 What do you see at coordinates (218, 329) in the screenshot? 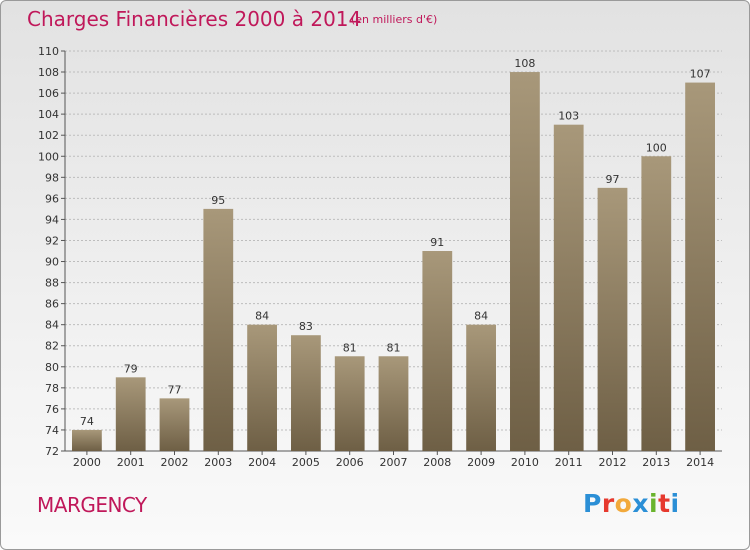
I see `bar-2003` at bounding box center [218, 329].